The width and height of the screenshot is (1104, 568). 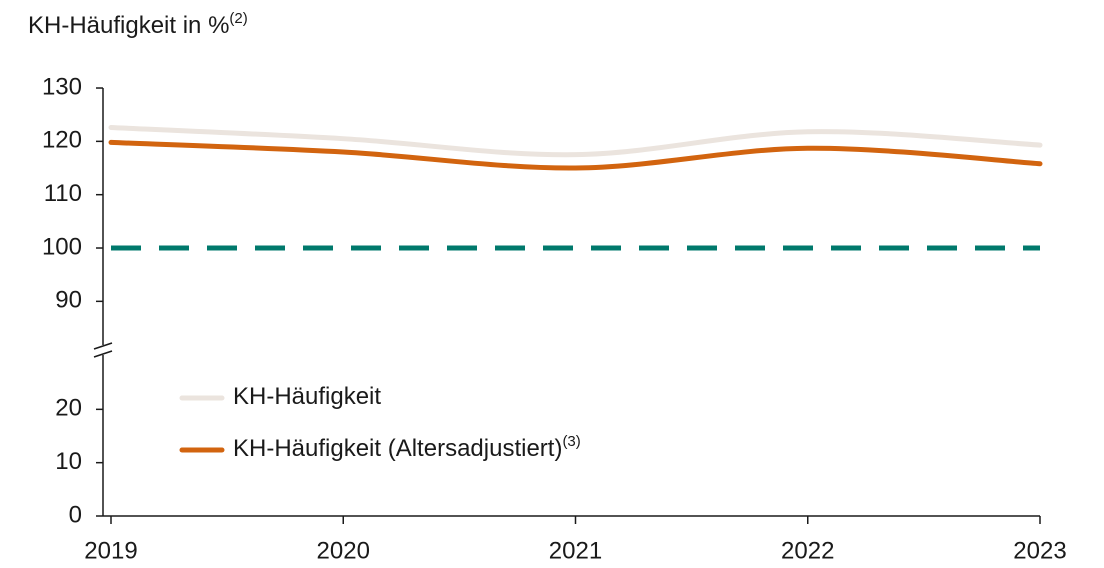 What do you see at coordinates (397, 448) in the screenshot?
I see `legend-text: KH-Häufigkeit (Altersadjustiert)` at bounding box center [397, 448].